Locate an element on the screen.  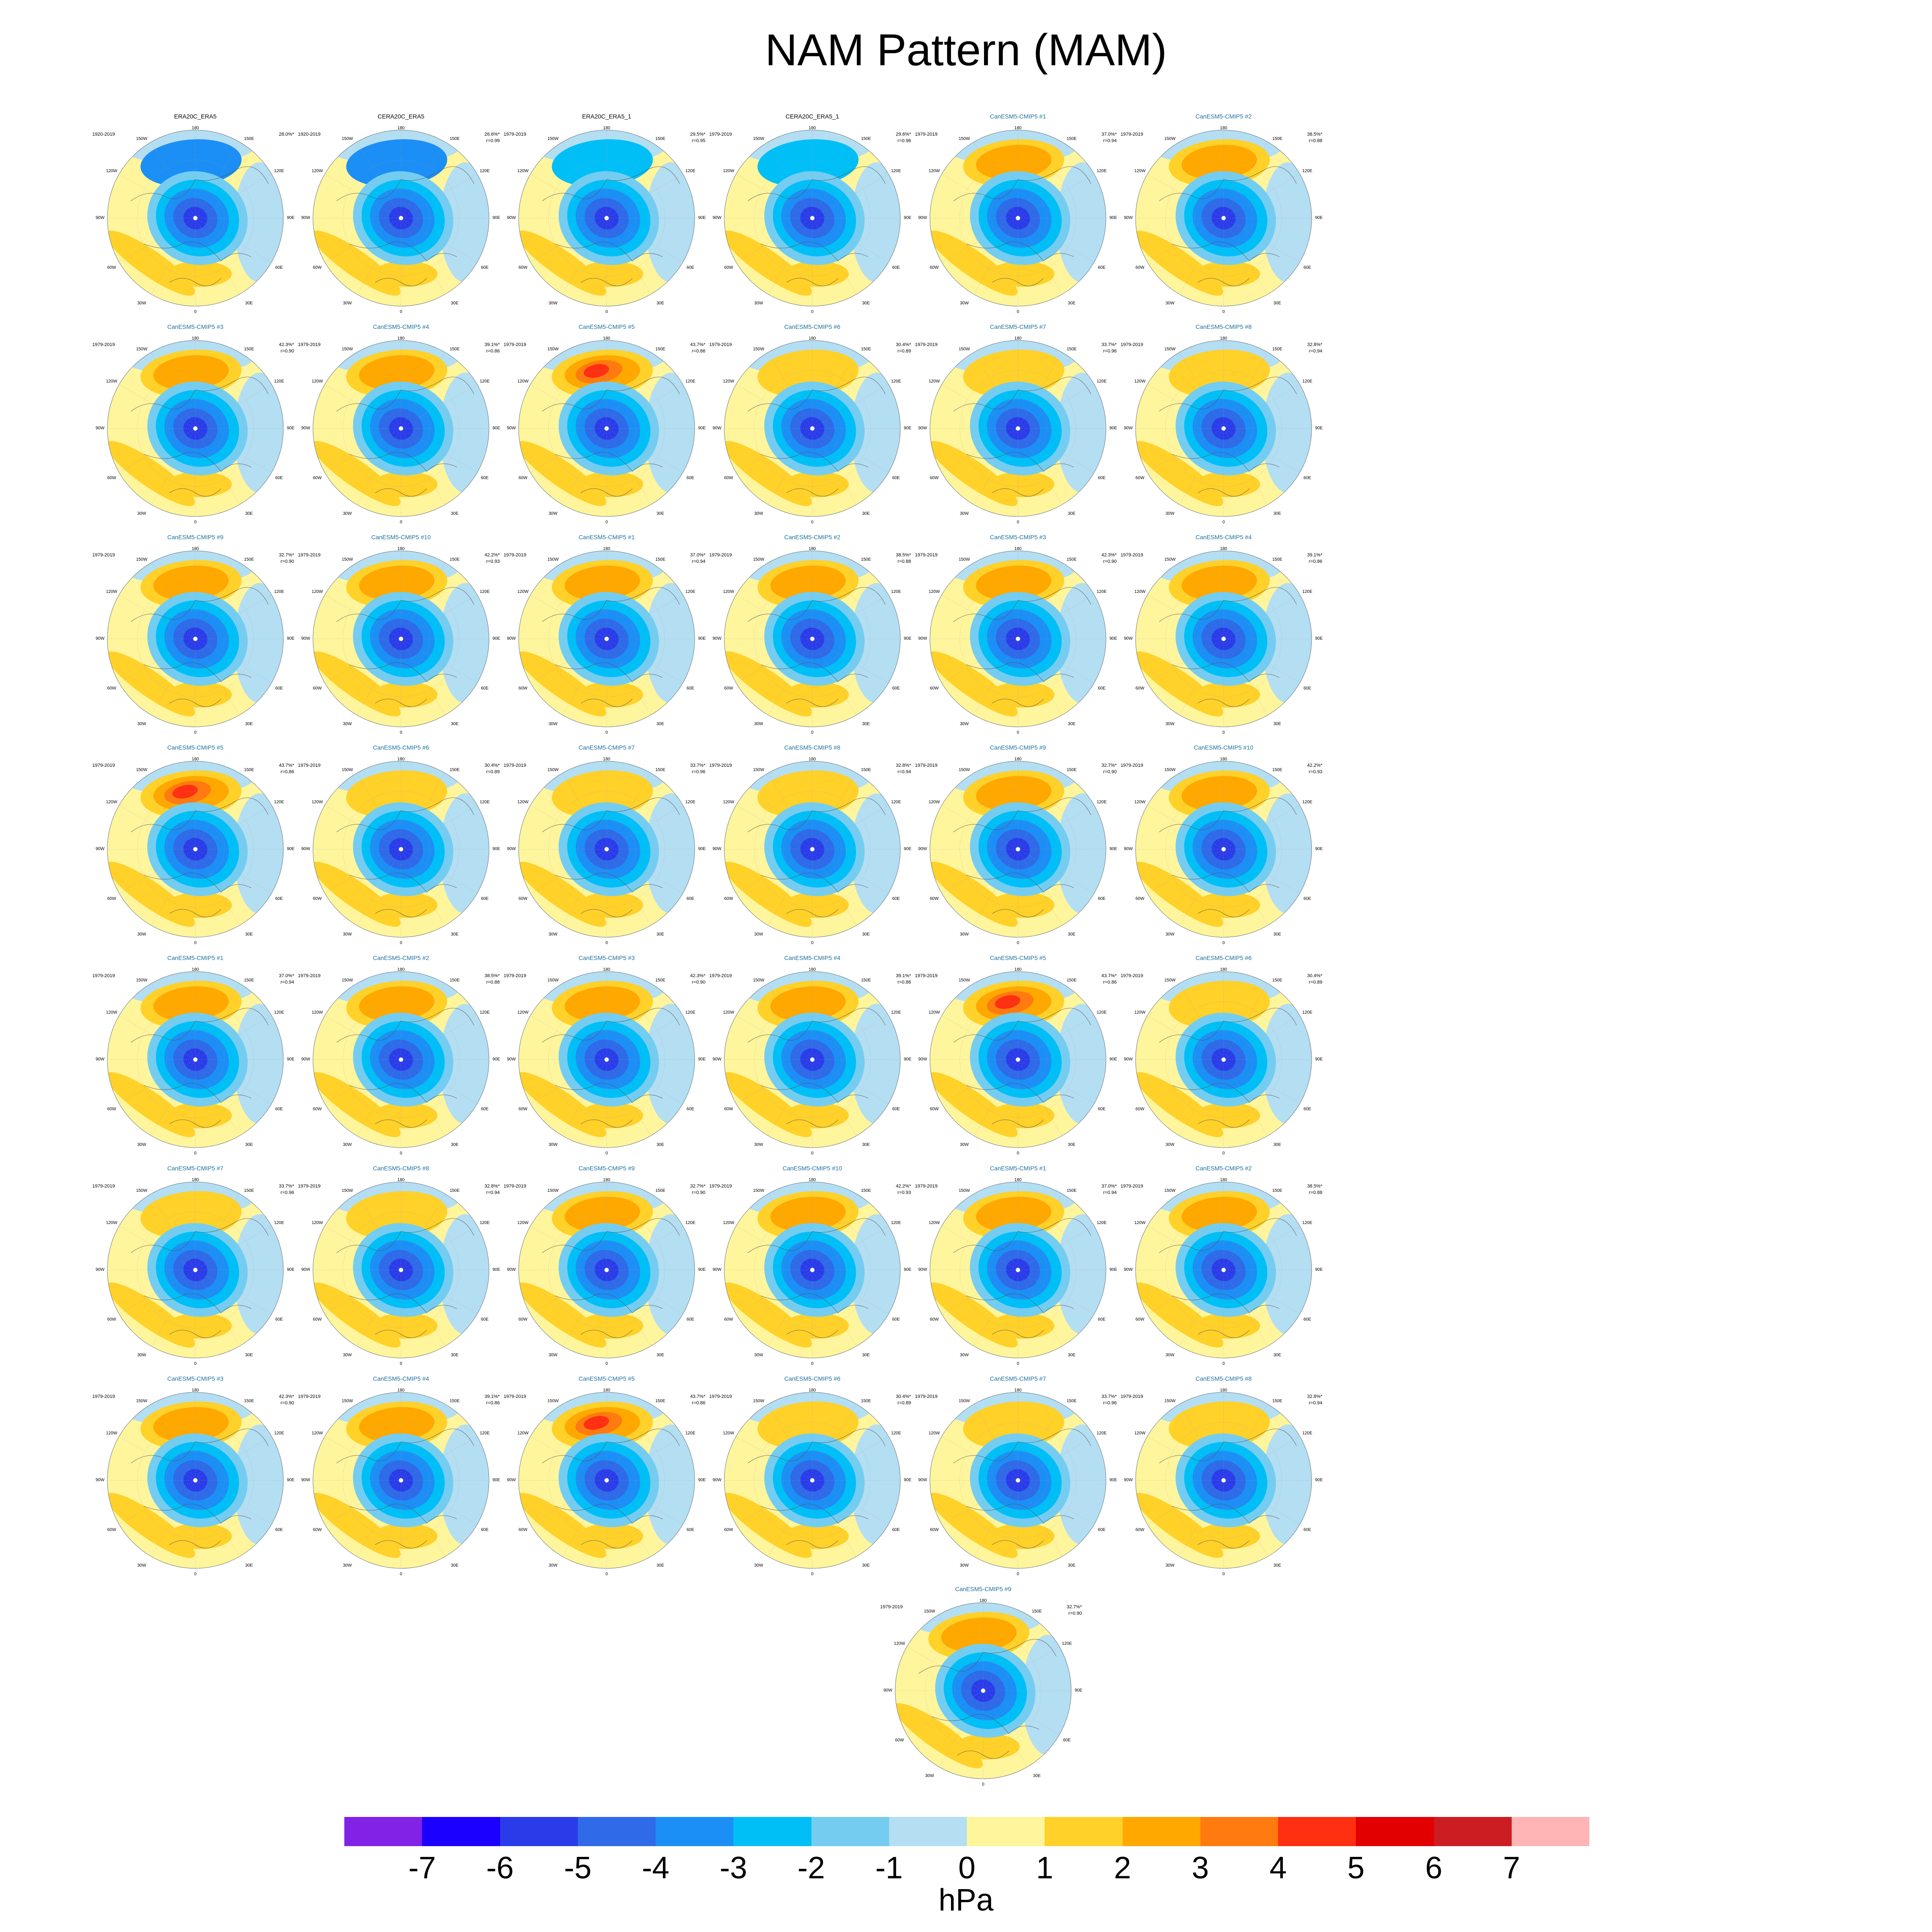
colorbar-tick-label: 2 is located at coordinates (1122, 1868).